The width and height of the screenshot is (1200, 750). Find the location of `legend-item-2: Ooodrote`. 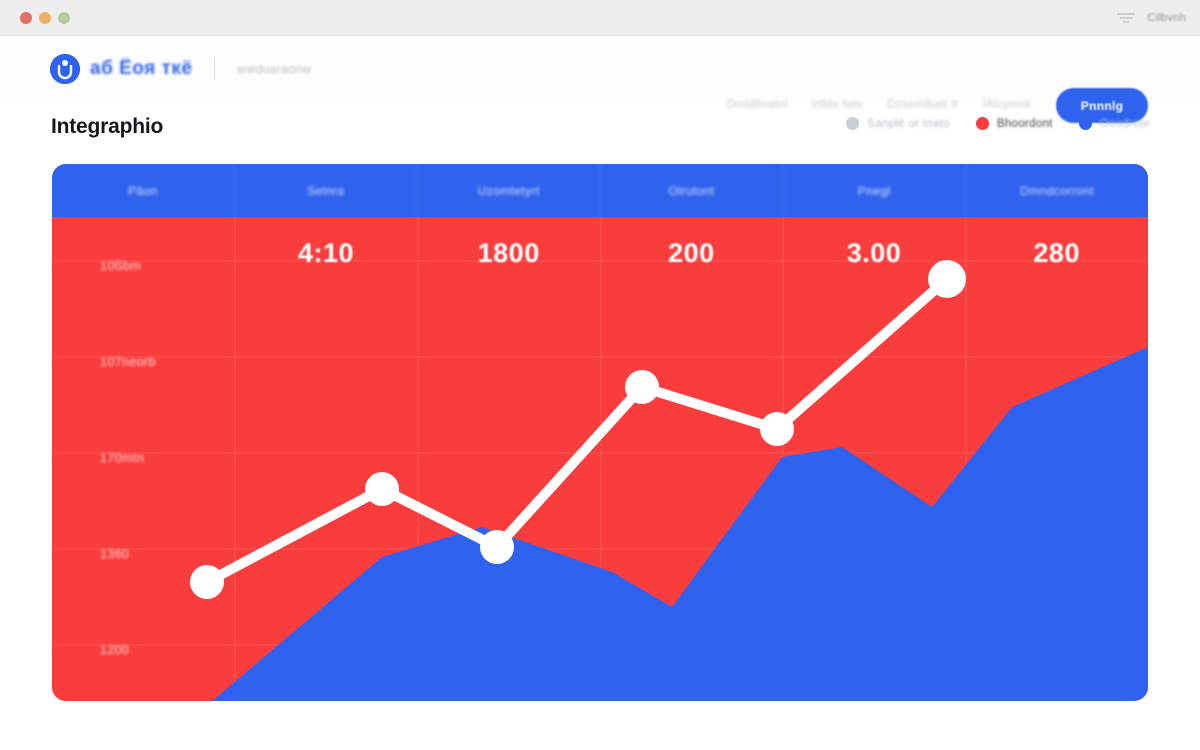

legend-item-2: Ooodrote is located at coordinates (1114, 123).